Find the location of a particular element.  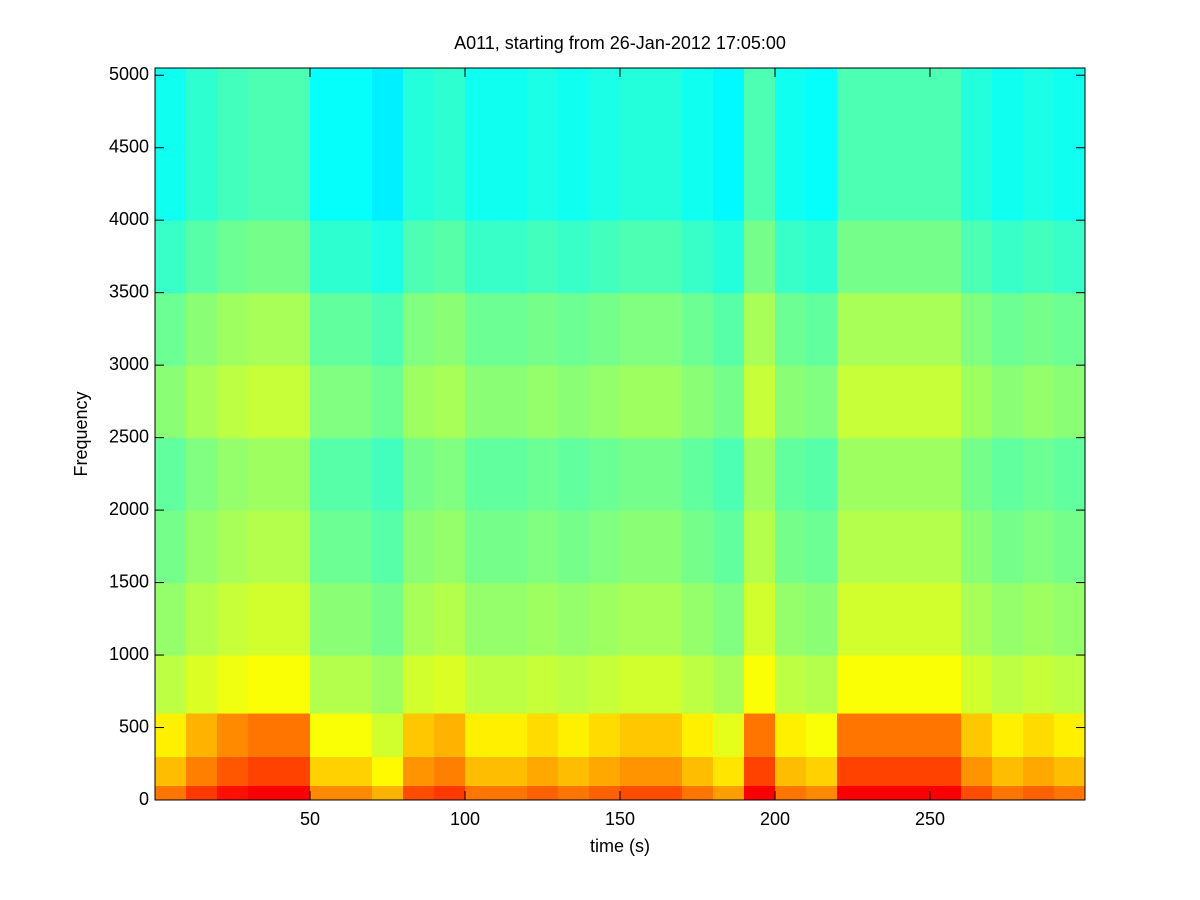

y-tick-label: 4000 is located at coordinates (129, 219).